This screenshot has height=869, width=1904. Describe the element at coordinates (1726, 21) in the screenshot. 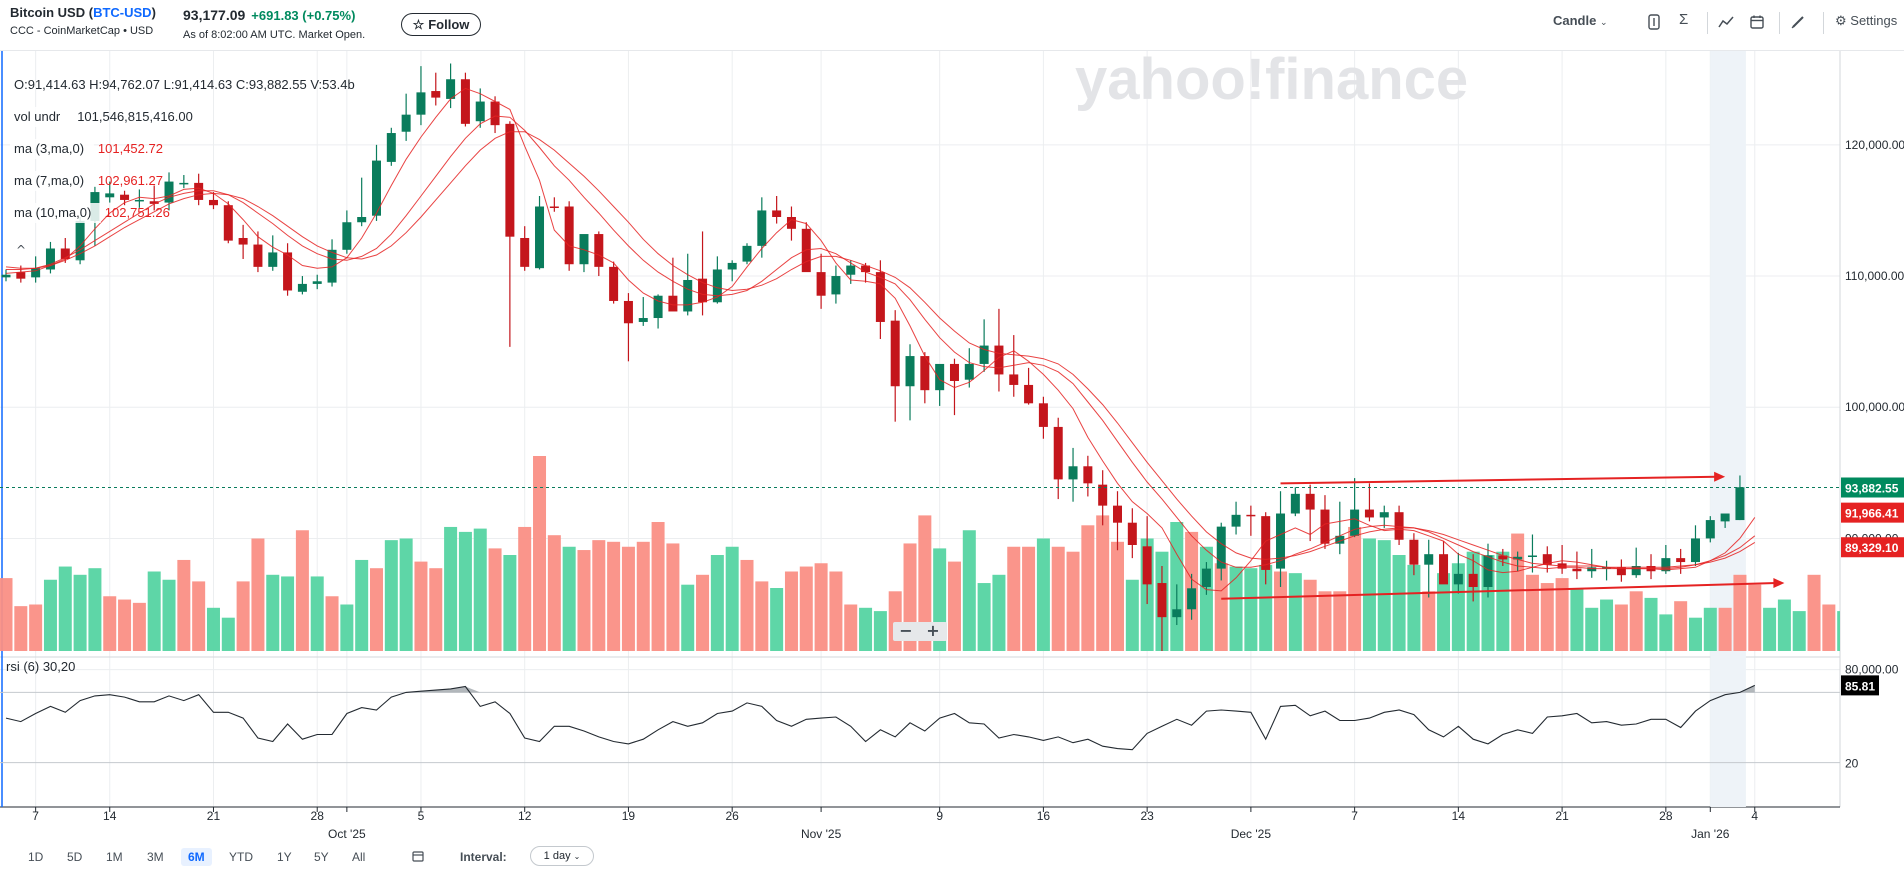

I see `indicators-icon` at that location.